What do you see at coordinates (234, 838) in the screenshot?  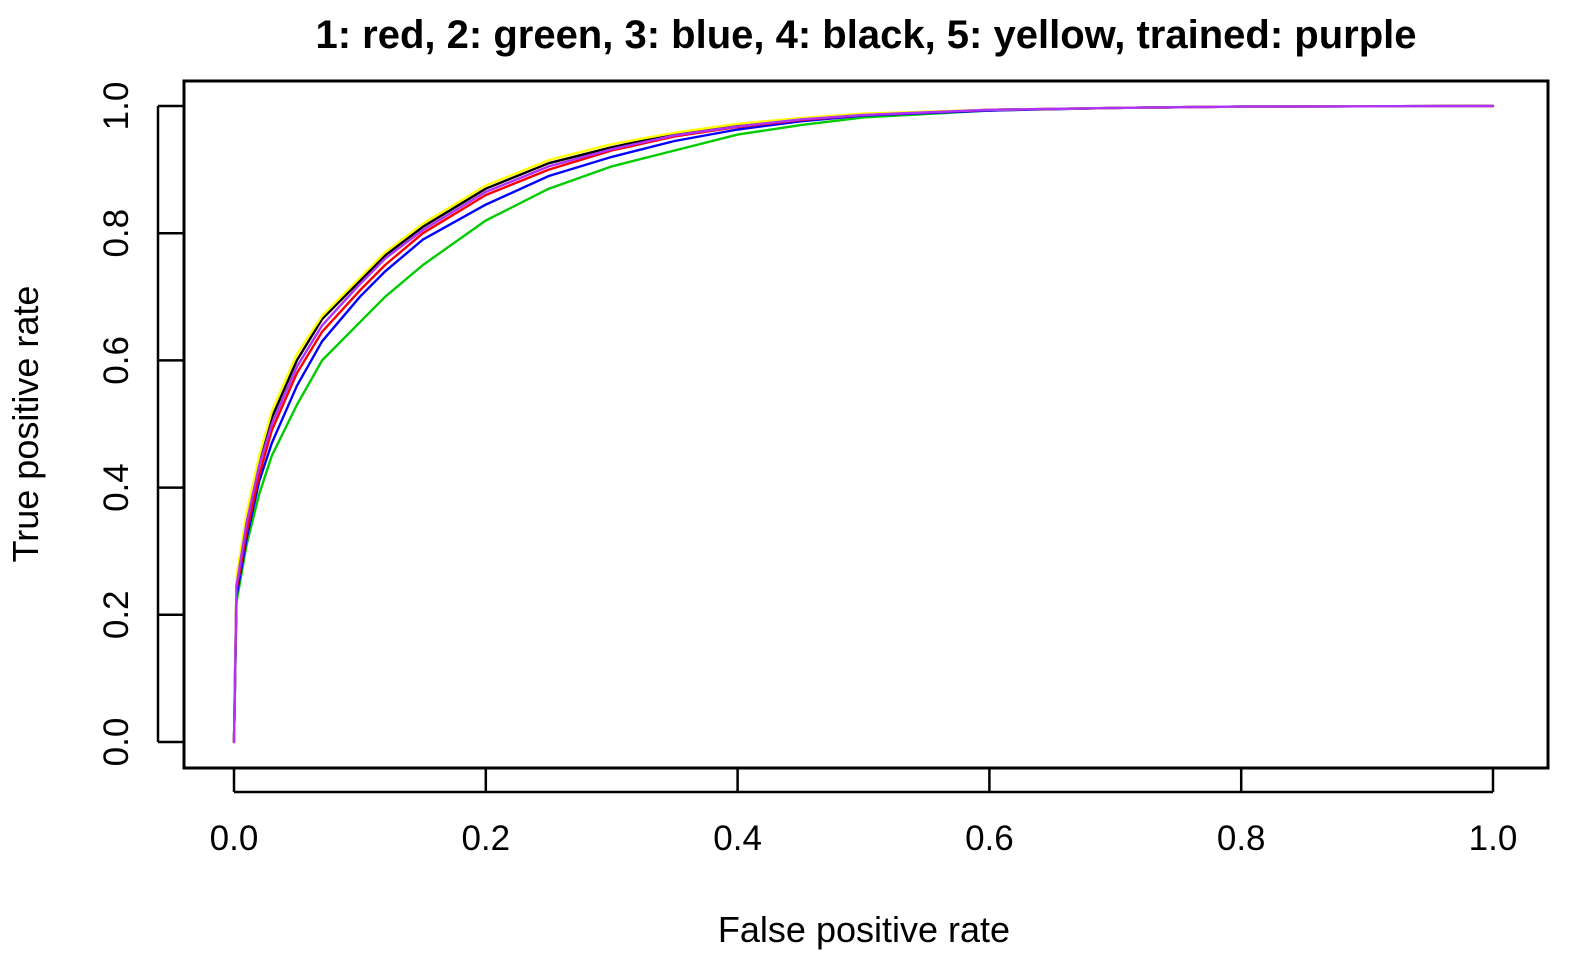 I see `x-tick-label: 0.0` at bounding box center [234, 838].